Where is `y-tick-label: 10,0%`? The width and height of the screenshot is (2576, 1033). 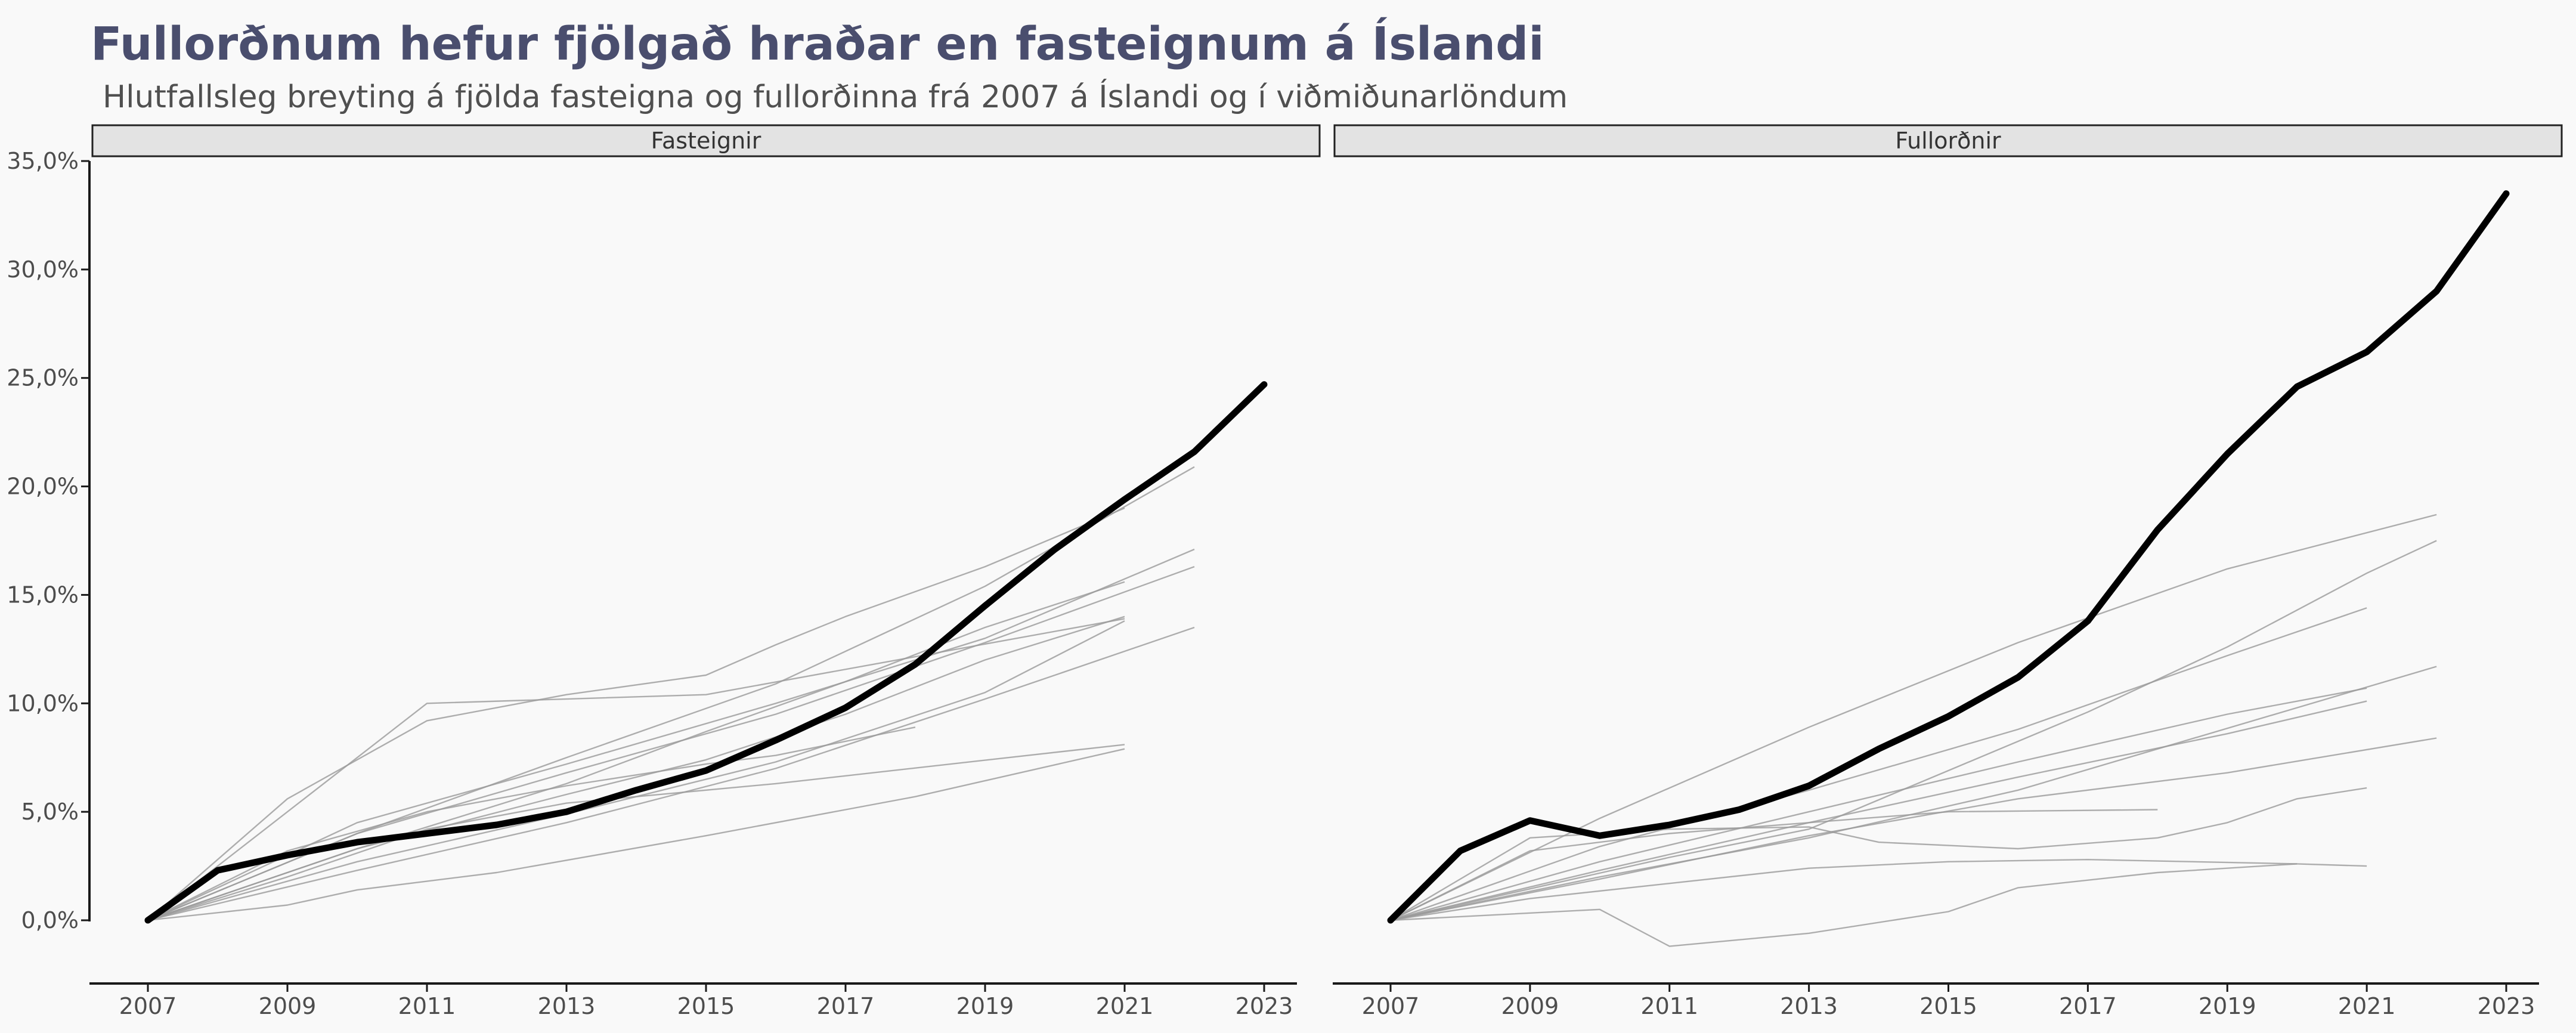 y-tick-label: 10,0% is located at coordinates (43, 703).